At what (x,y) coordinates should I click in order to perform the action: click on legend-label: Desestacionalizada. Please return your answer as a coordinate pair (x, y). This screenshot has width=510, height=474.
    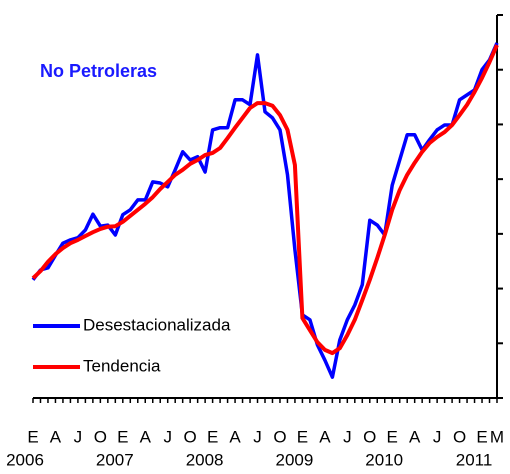
    Looking at the image, I should click on (157, 324).